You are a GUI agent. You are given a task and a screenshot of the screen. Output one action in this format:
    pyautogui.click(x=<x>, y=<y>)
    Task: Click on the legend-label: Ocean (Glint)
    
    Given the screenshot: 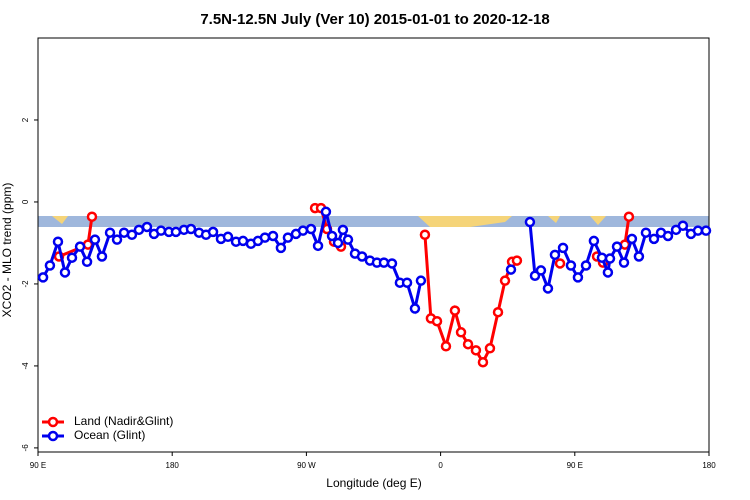 What is the action you would take?
    pyautogui.click(x=109, y=435)
    